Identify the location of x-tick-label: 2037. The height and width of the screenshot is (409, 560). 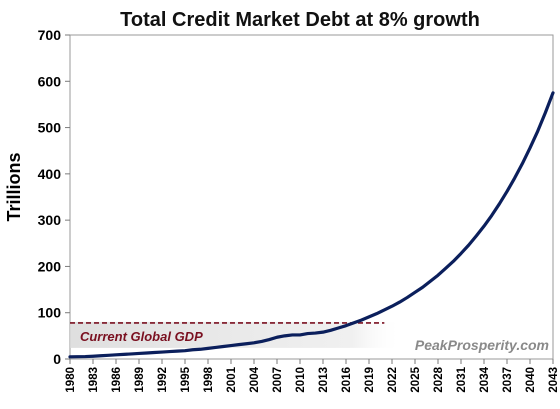
(508, 380).